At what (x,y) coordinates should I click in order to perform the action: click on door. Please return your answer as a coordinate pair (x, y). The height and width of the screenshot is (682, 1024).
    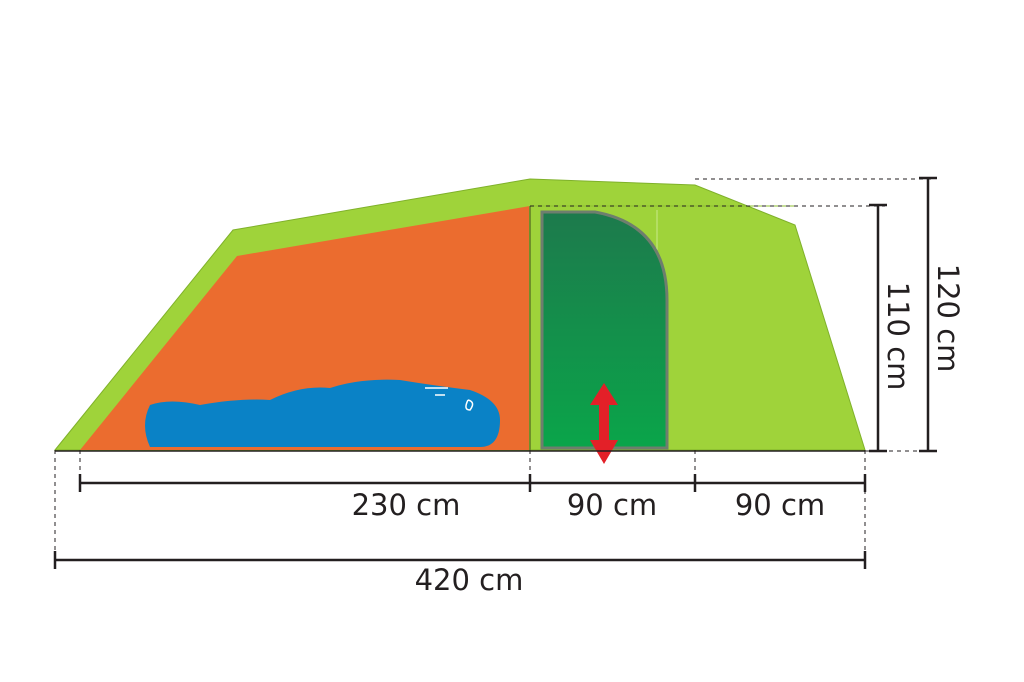
    Looking at the image, I should click on (604, 330).